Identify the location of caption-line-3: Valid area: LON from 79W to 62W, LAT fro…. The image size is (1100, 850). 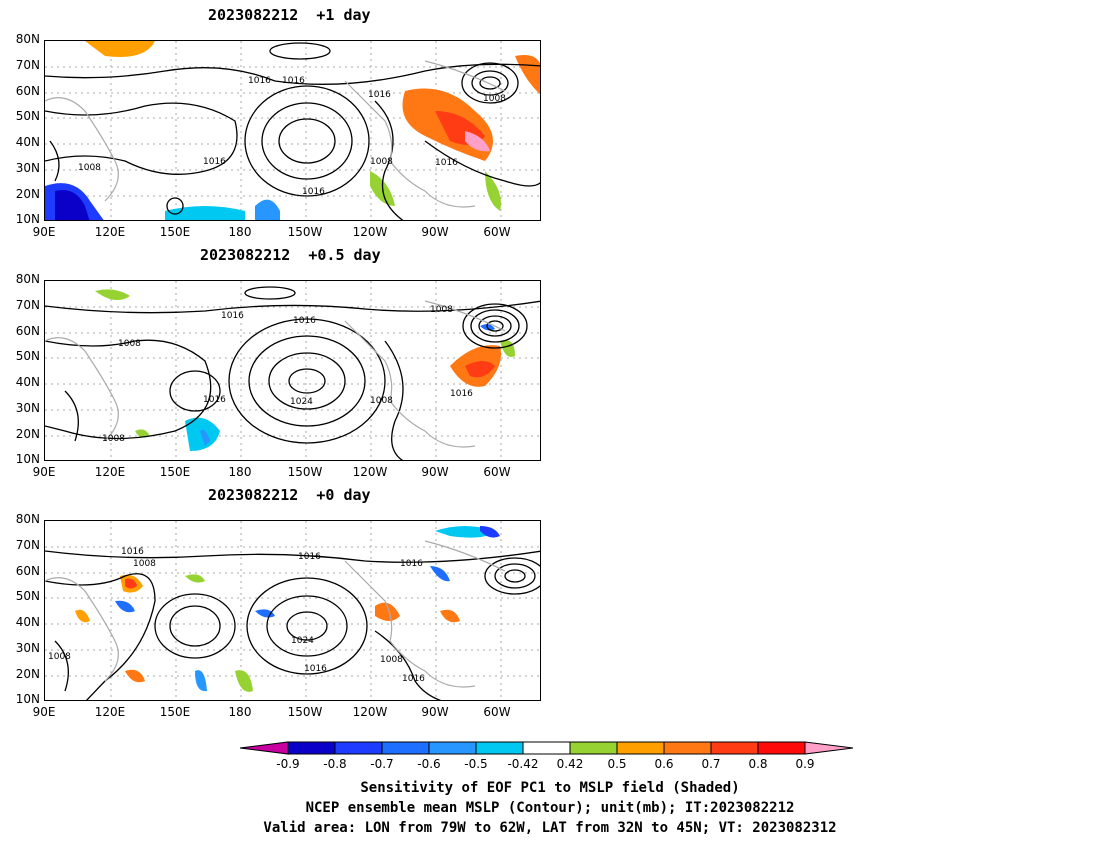
(550, 828).